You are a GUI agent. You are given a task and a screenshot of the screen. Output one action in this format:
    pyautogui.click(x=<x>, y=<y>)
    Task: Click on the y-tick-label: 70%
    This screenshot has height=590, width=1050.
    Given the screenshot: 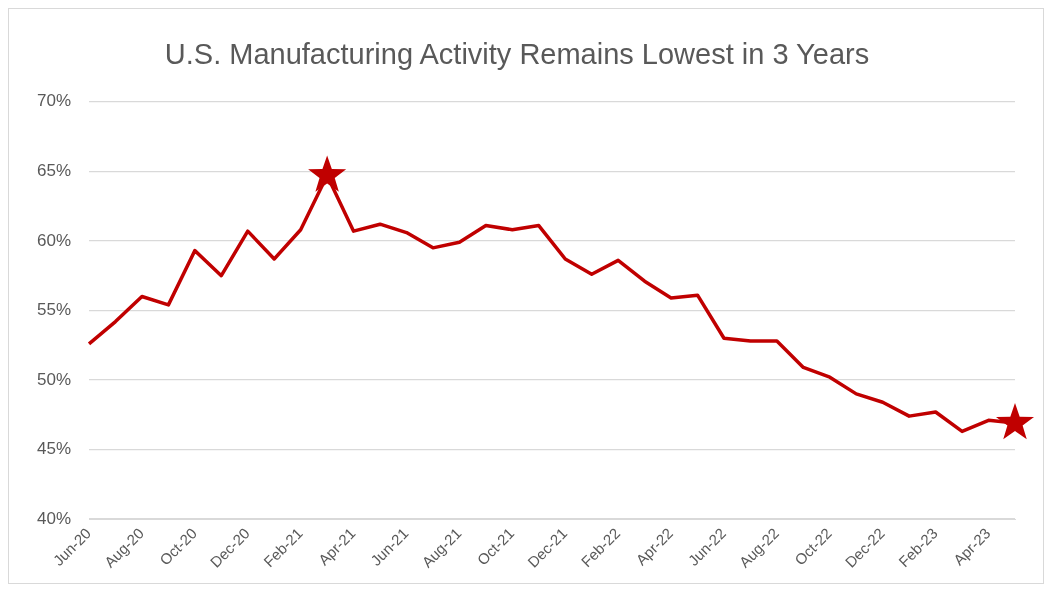 What is the action you would take?
    pyautogui.click(x=54, y=101)
    